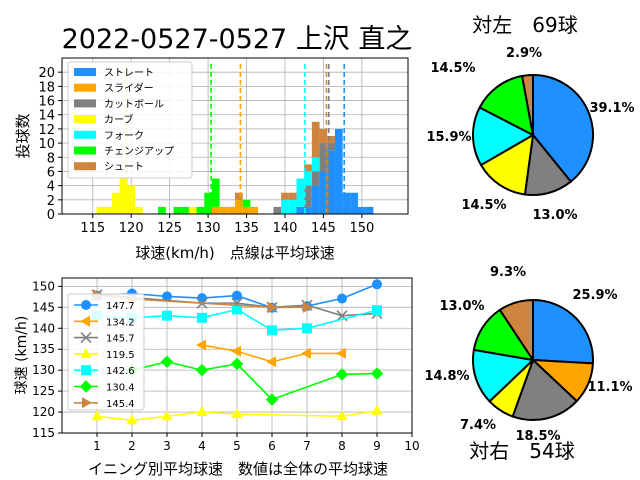 This screenshot has width=640, height=480. Describe the element at coordinates (43, 307) in the screenshot. I see `y-tick-label: 145` at that location.